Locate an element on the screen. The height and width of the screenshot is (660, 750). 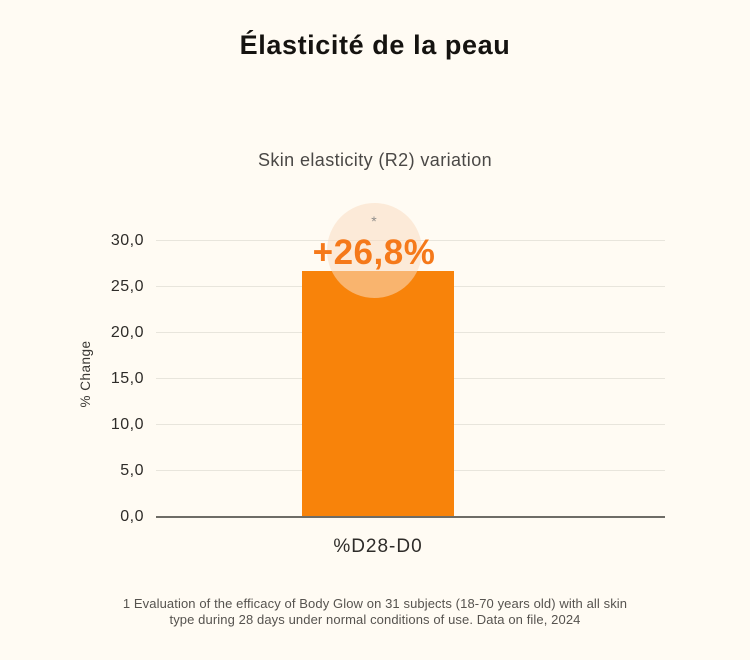
y-axis-title: % Change is located at coordinates (85, 374).